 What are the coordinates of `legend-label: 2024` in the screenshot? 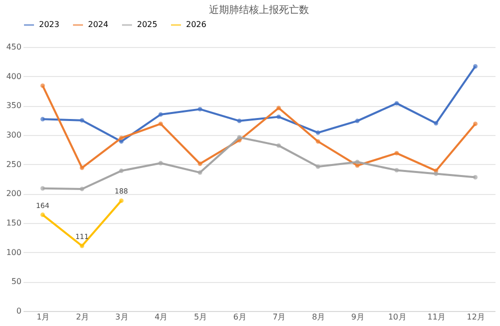 It's located at (98, 24).